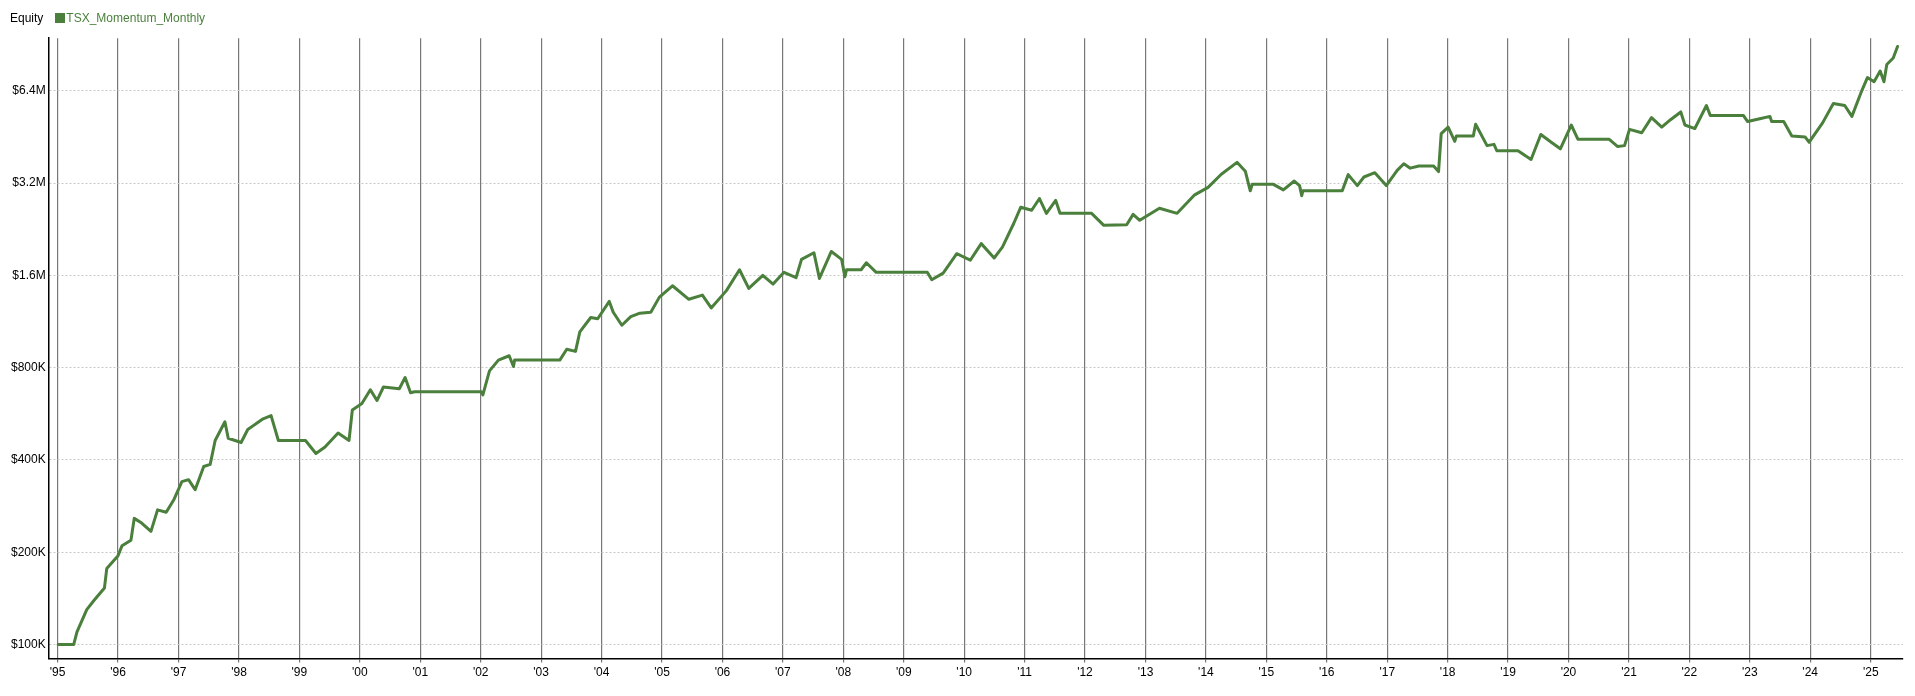 The image size is (1915, 696). Describe the element at coordinates (1689, 672) in the screenshot. I see `x-tick-label: '22` at that location.